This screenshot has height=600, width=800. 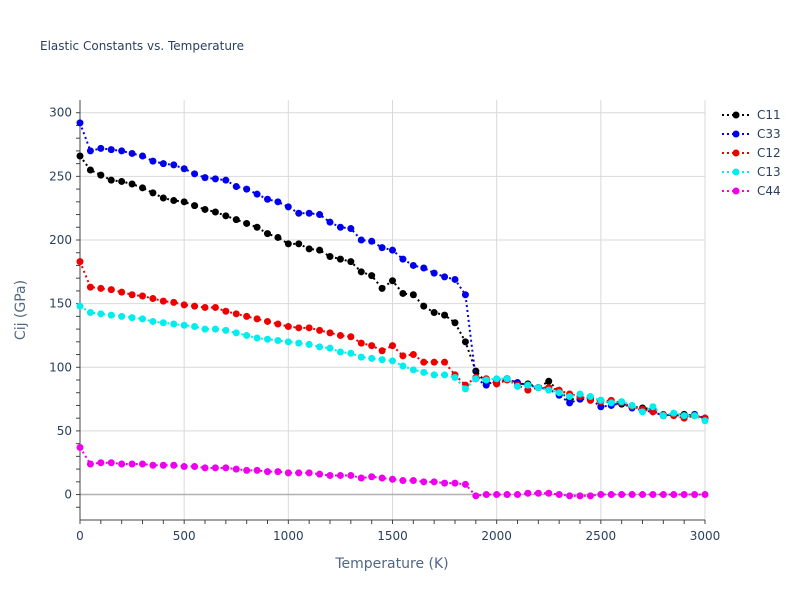 I want to click on legend-item-c13: C13, so click(x=751, y=172).